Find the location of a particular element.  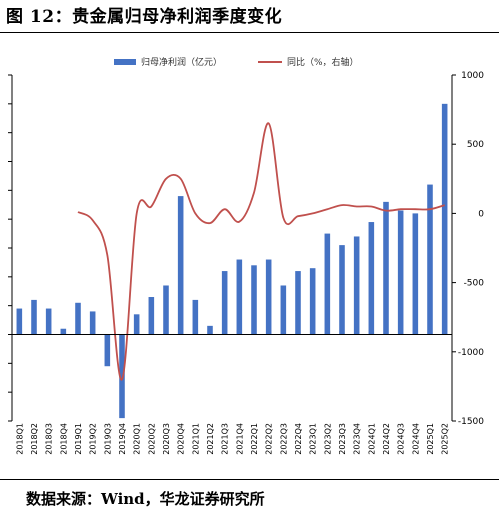

bar-2023Q2 is located at coordinates (327, 284).